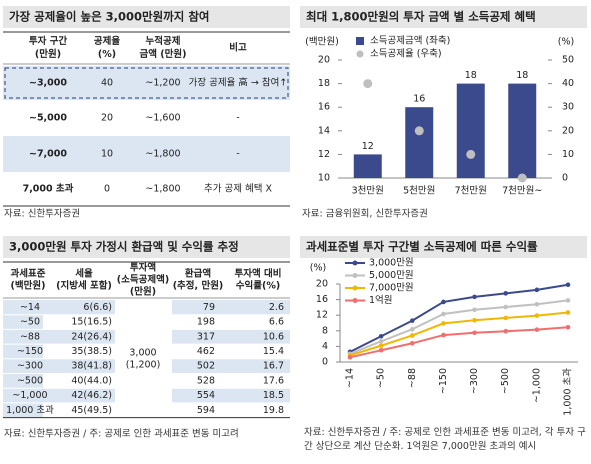 The width and height of the screenshot is (591, 464). Describe the element at coordinates (30, 322) in the screenshot. I see `table-cell: ~50` at that location.